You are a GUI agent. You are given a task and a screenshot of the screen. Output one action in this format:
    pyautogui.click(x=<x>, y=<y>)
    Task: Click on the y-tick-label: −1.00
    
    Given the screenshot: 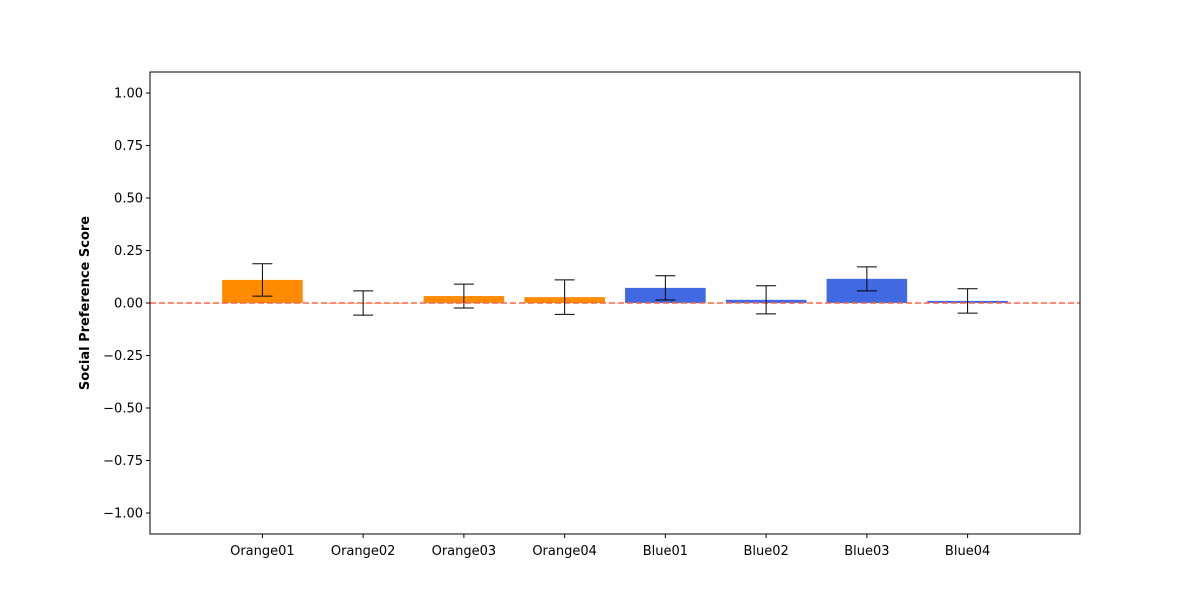 What is the action you would take?
    pyautogui.click(x=123, y=514)
    